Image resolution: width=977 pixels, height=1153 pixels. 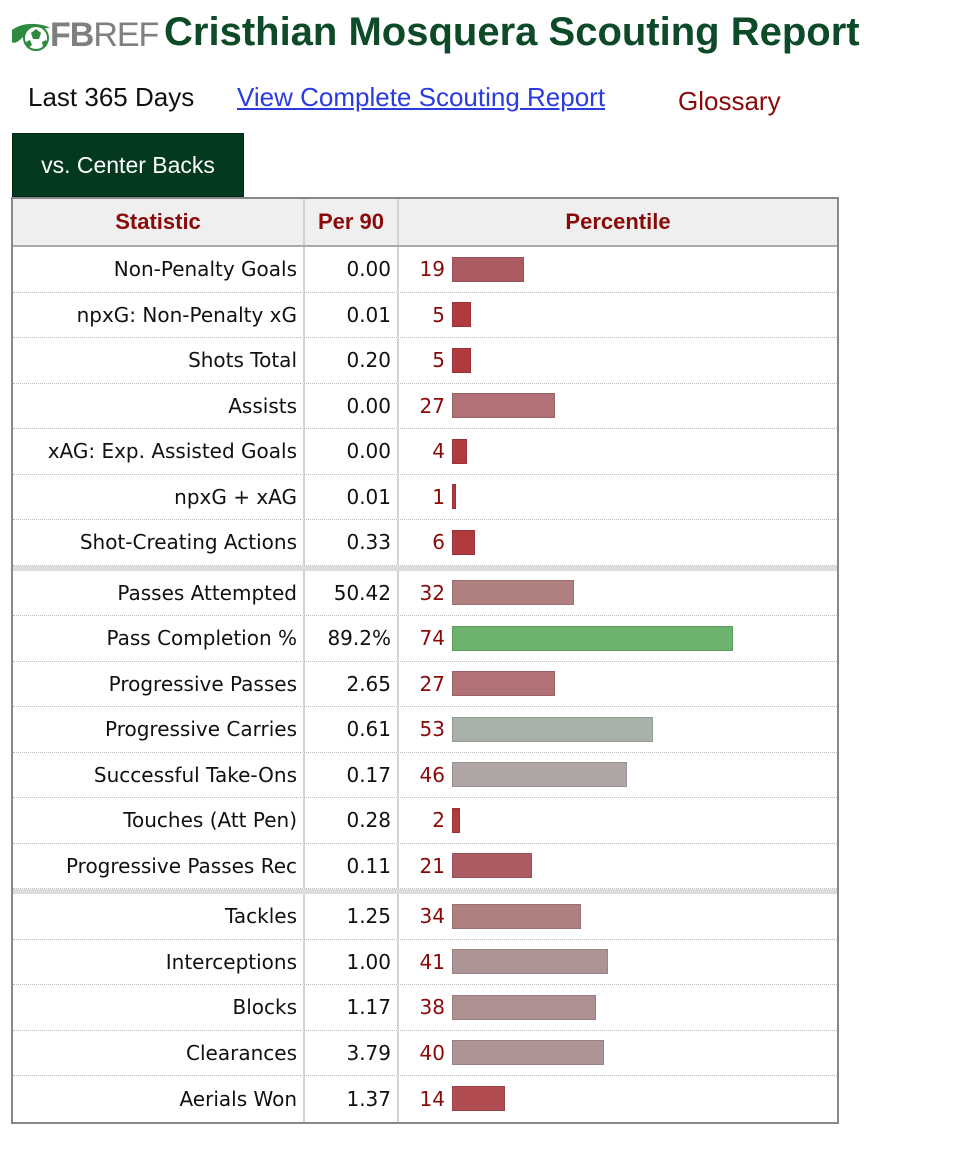 I want to click on logo-wordmark: FBREF, so click(x=104, y=35).